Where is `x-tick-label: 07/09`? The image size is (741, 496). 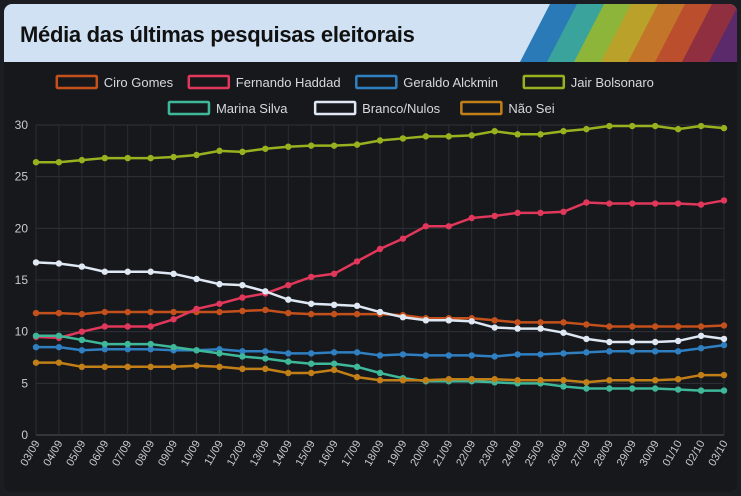 x-tick-label: 07/09 is located at coordinates (122, 454).